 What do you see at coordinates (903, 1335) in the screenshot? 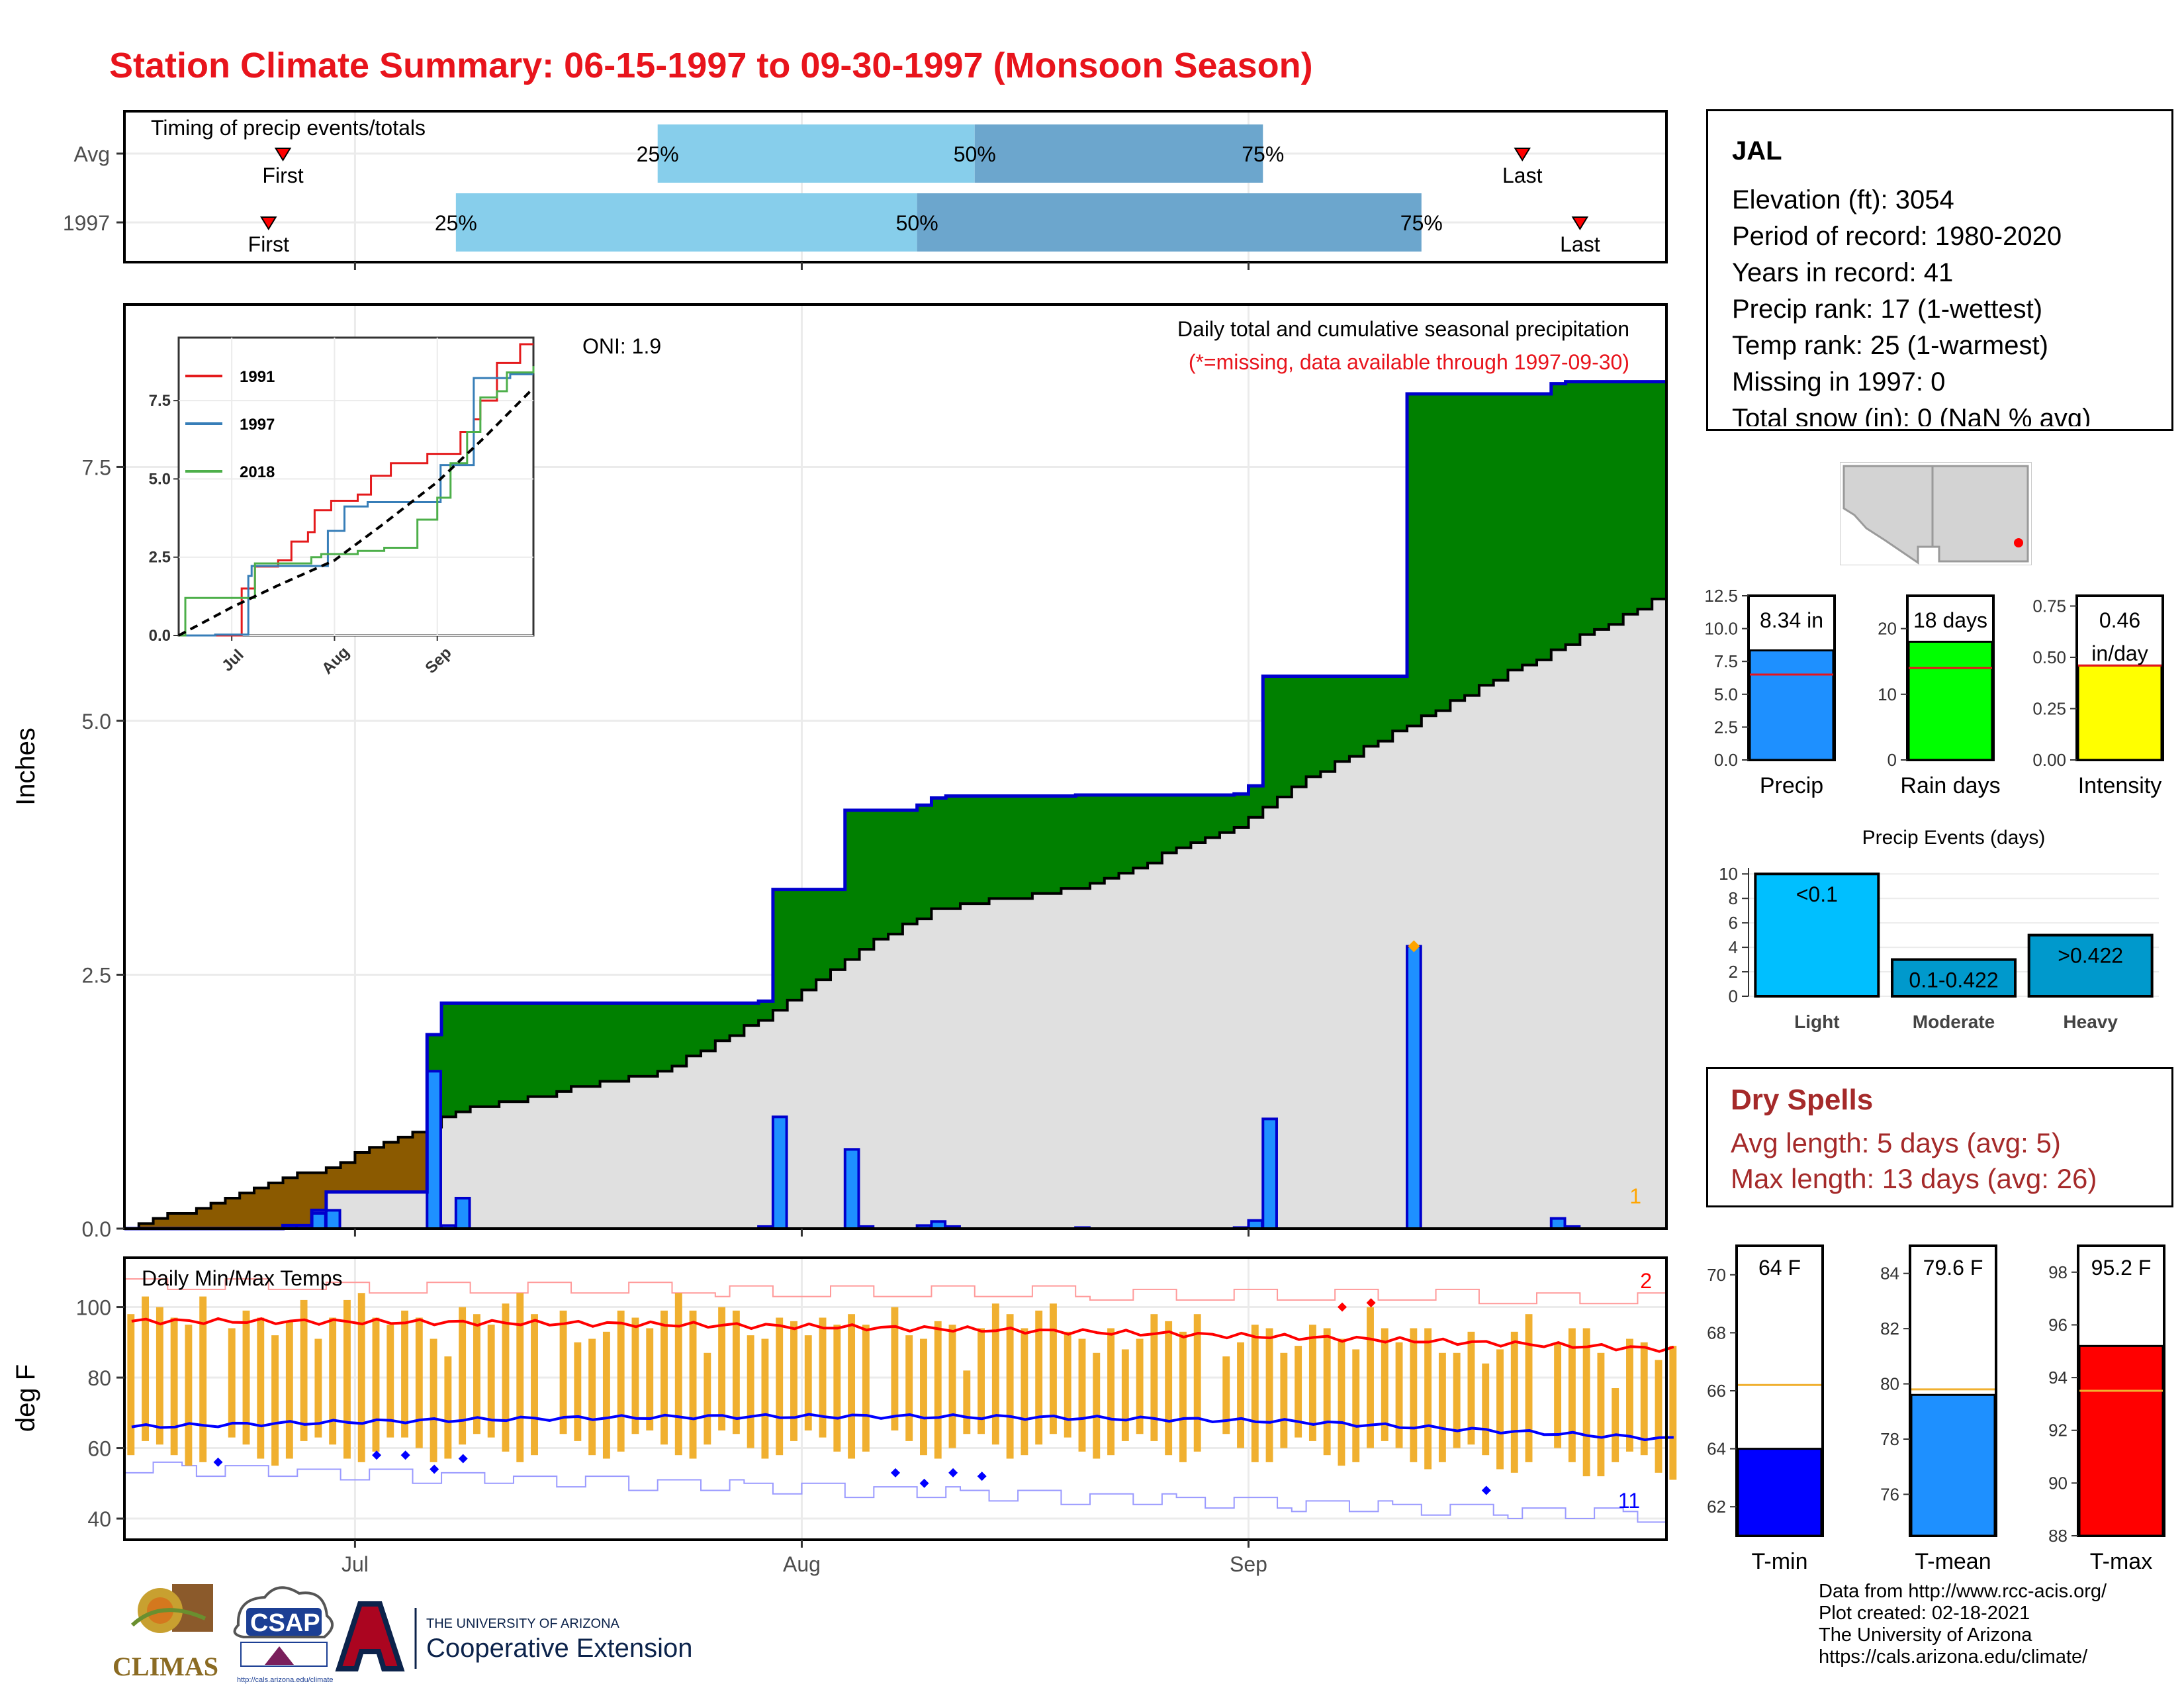
I see `normal-max-line` at bounding box center [903, 1335].